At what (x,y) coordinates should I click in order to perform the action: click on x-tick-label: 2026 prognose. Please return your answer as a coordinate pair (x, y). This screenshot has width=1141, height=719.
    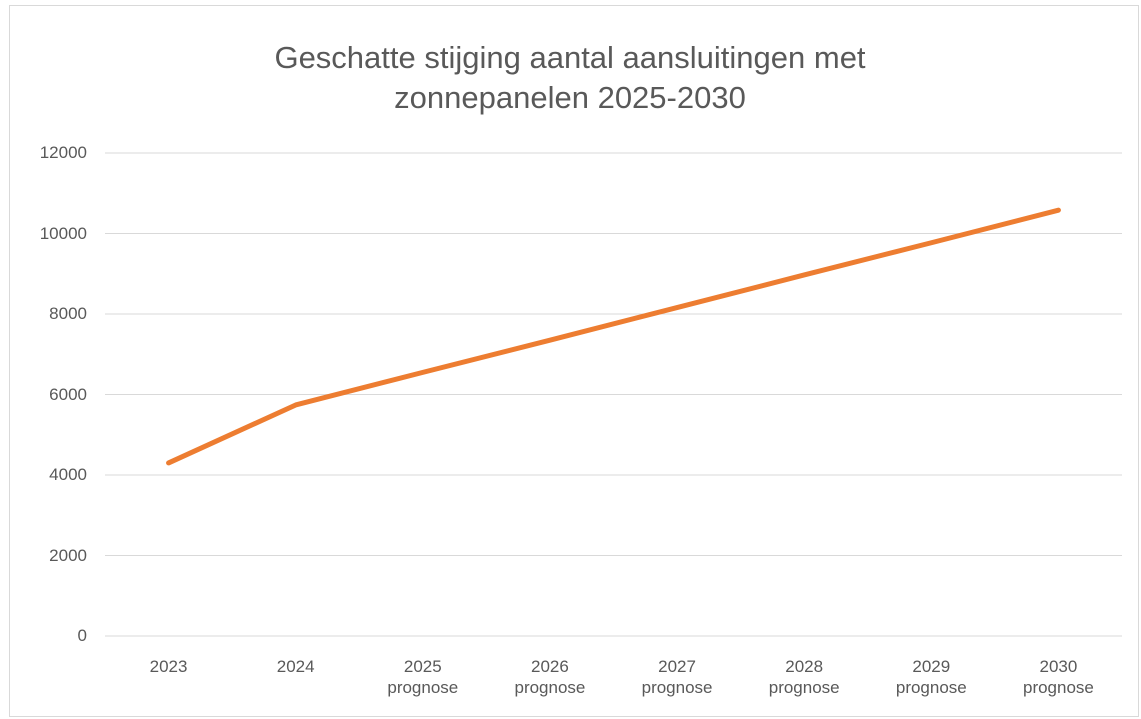
    Looking at the image, I should click on (550, 677).